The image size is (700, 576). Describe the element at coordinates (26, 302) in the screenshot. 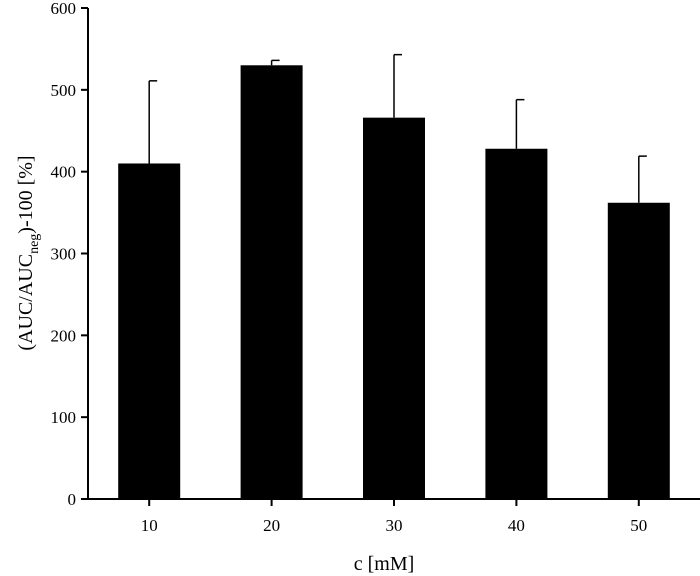

I see `y-axis-title-prefix: (AUC/AUC` at that location.